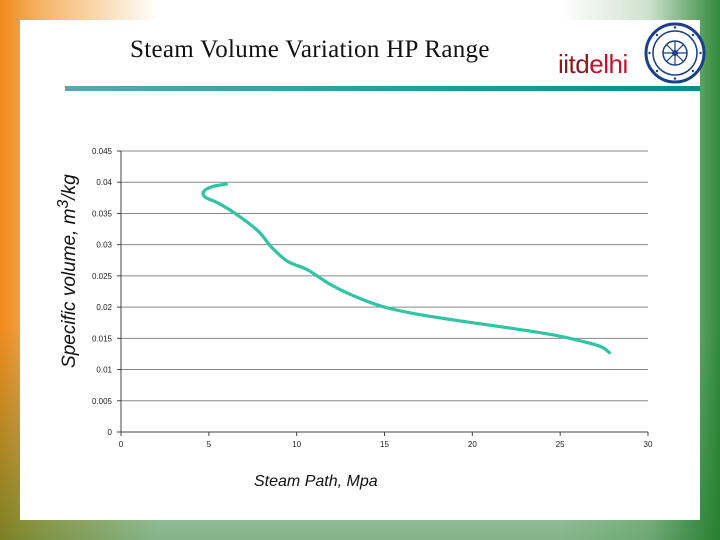 The image size is (720, 540). I want to click on y-tick-label-3: 0.015, so click(102, 338).